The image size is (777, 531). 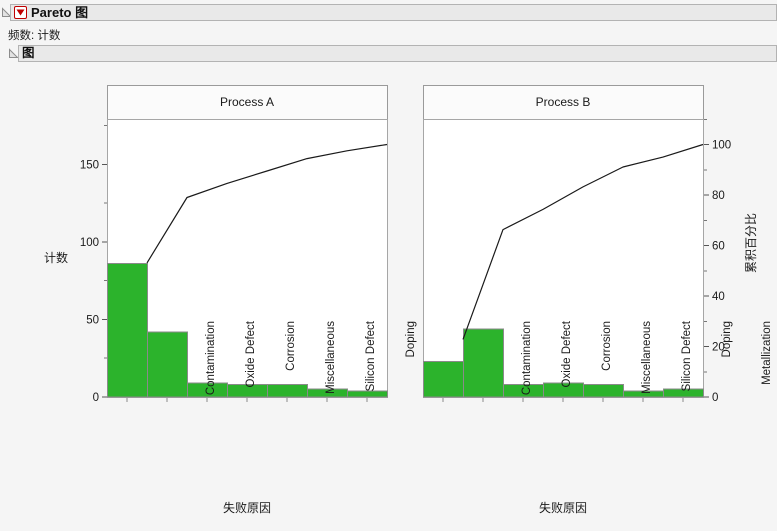 I want to click on report-title-band: Pareto 图, so click(x=393, y=12).